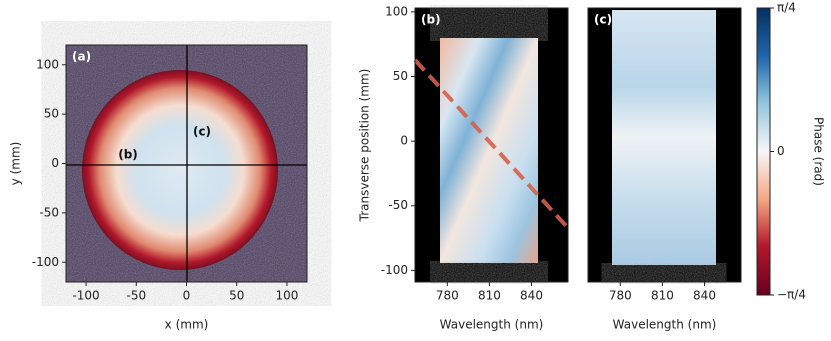 The height and width of the screenshot is (341, 831). What do you see at coordinates (791, 295) in the screenshot?
I see `colorbar-tick-label: −π/4` at bounding box center [791, 295].